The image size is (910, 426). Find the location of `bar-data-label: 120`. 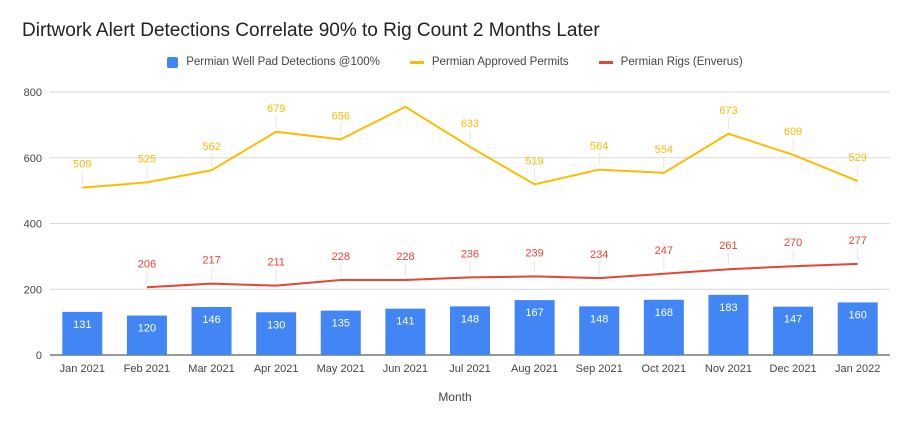

bar-data-label: 120 is located at coordinates (147, 329).